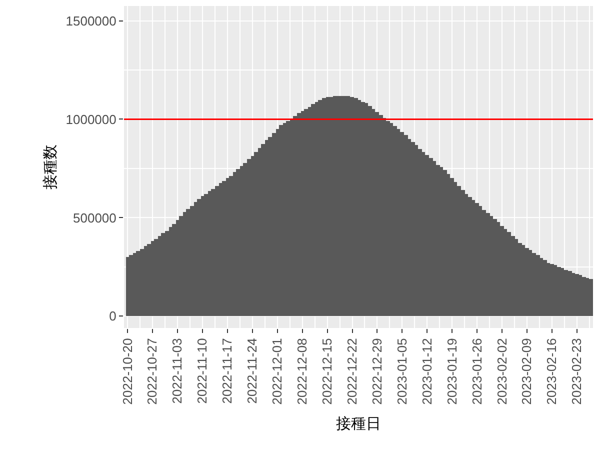 The image size is (595, 474). What do you see at coordinates (402, 371) in the screenshot?
I see `x-tick-label: 2023-01-05` at bounding box center [402, 371].